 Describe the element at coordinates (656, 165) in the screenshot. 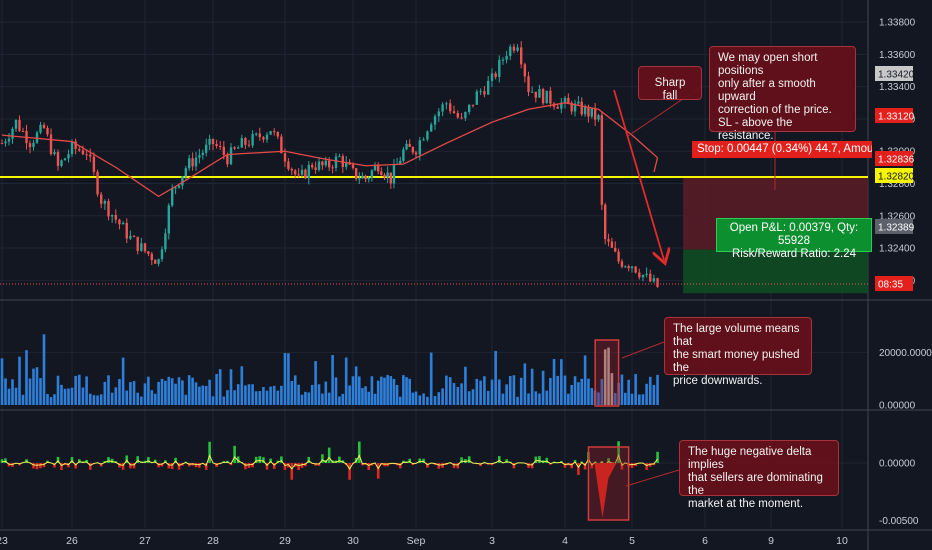

I see `moving-average-tail` at that location.